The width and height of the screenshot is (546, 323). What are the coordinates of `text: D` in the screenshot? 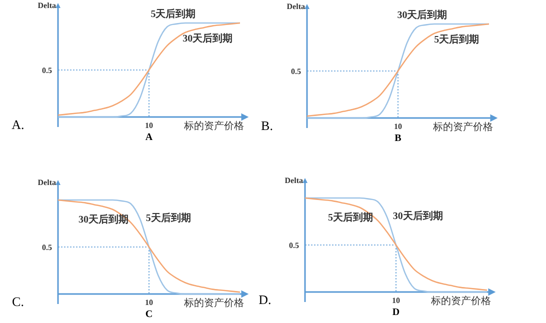 It's located at (396, 312).